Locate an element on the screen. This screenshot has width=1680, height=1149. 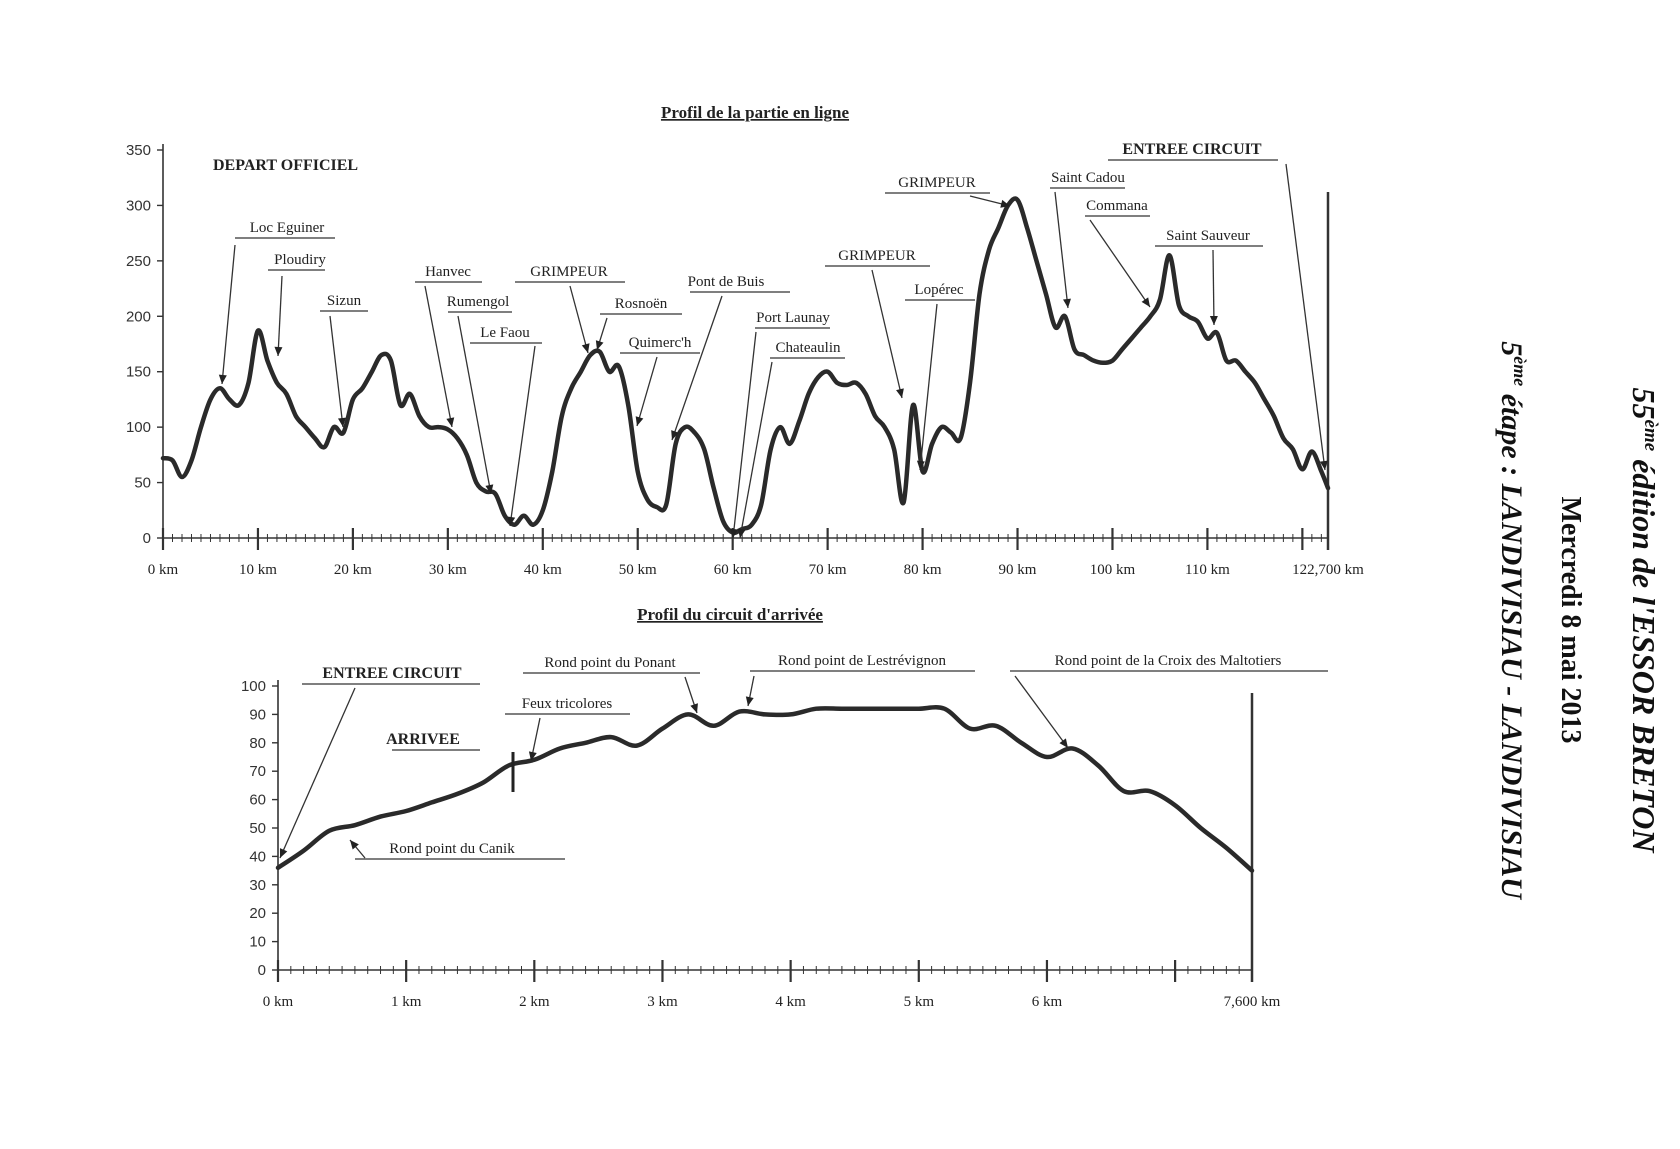
annotation-label: Rond point de Lestrévignon is located at coordinates (862, 661).